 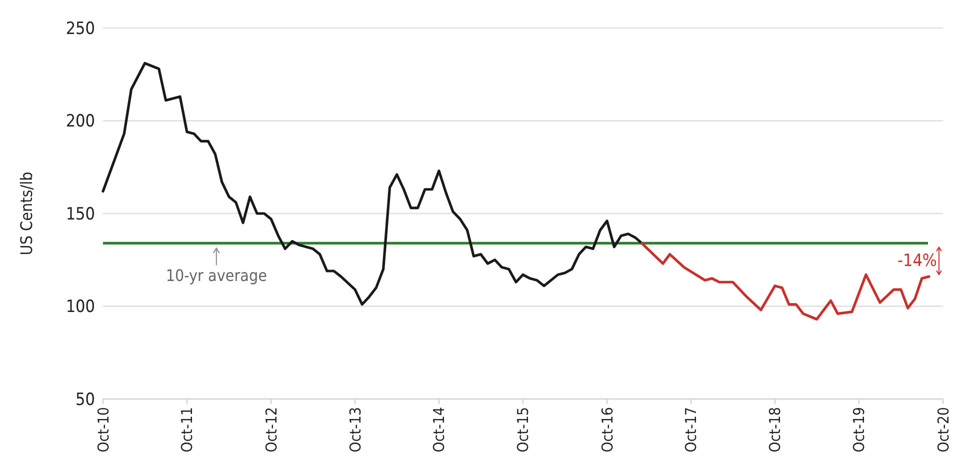 I want to click on x-tick-label: Oct-15, so click(x=523, y=429).